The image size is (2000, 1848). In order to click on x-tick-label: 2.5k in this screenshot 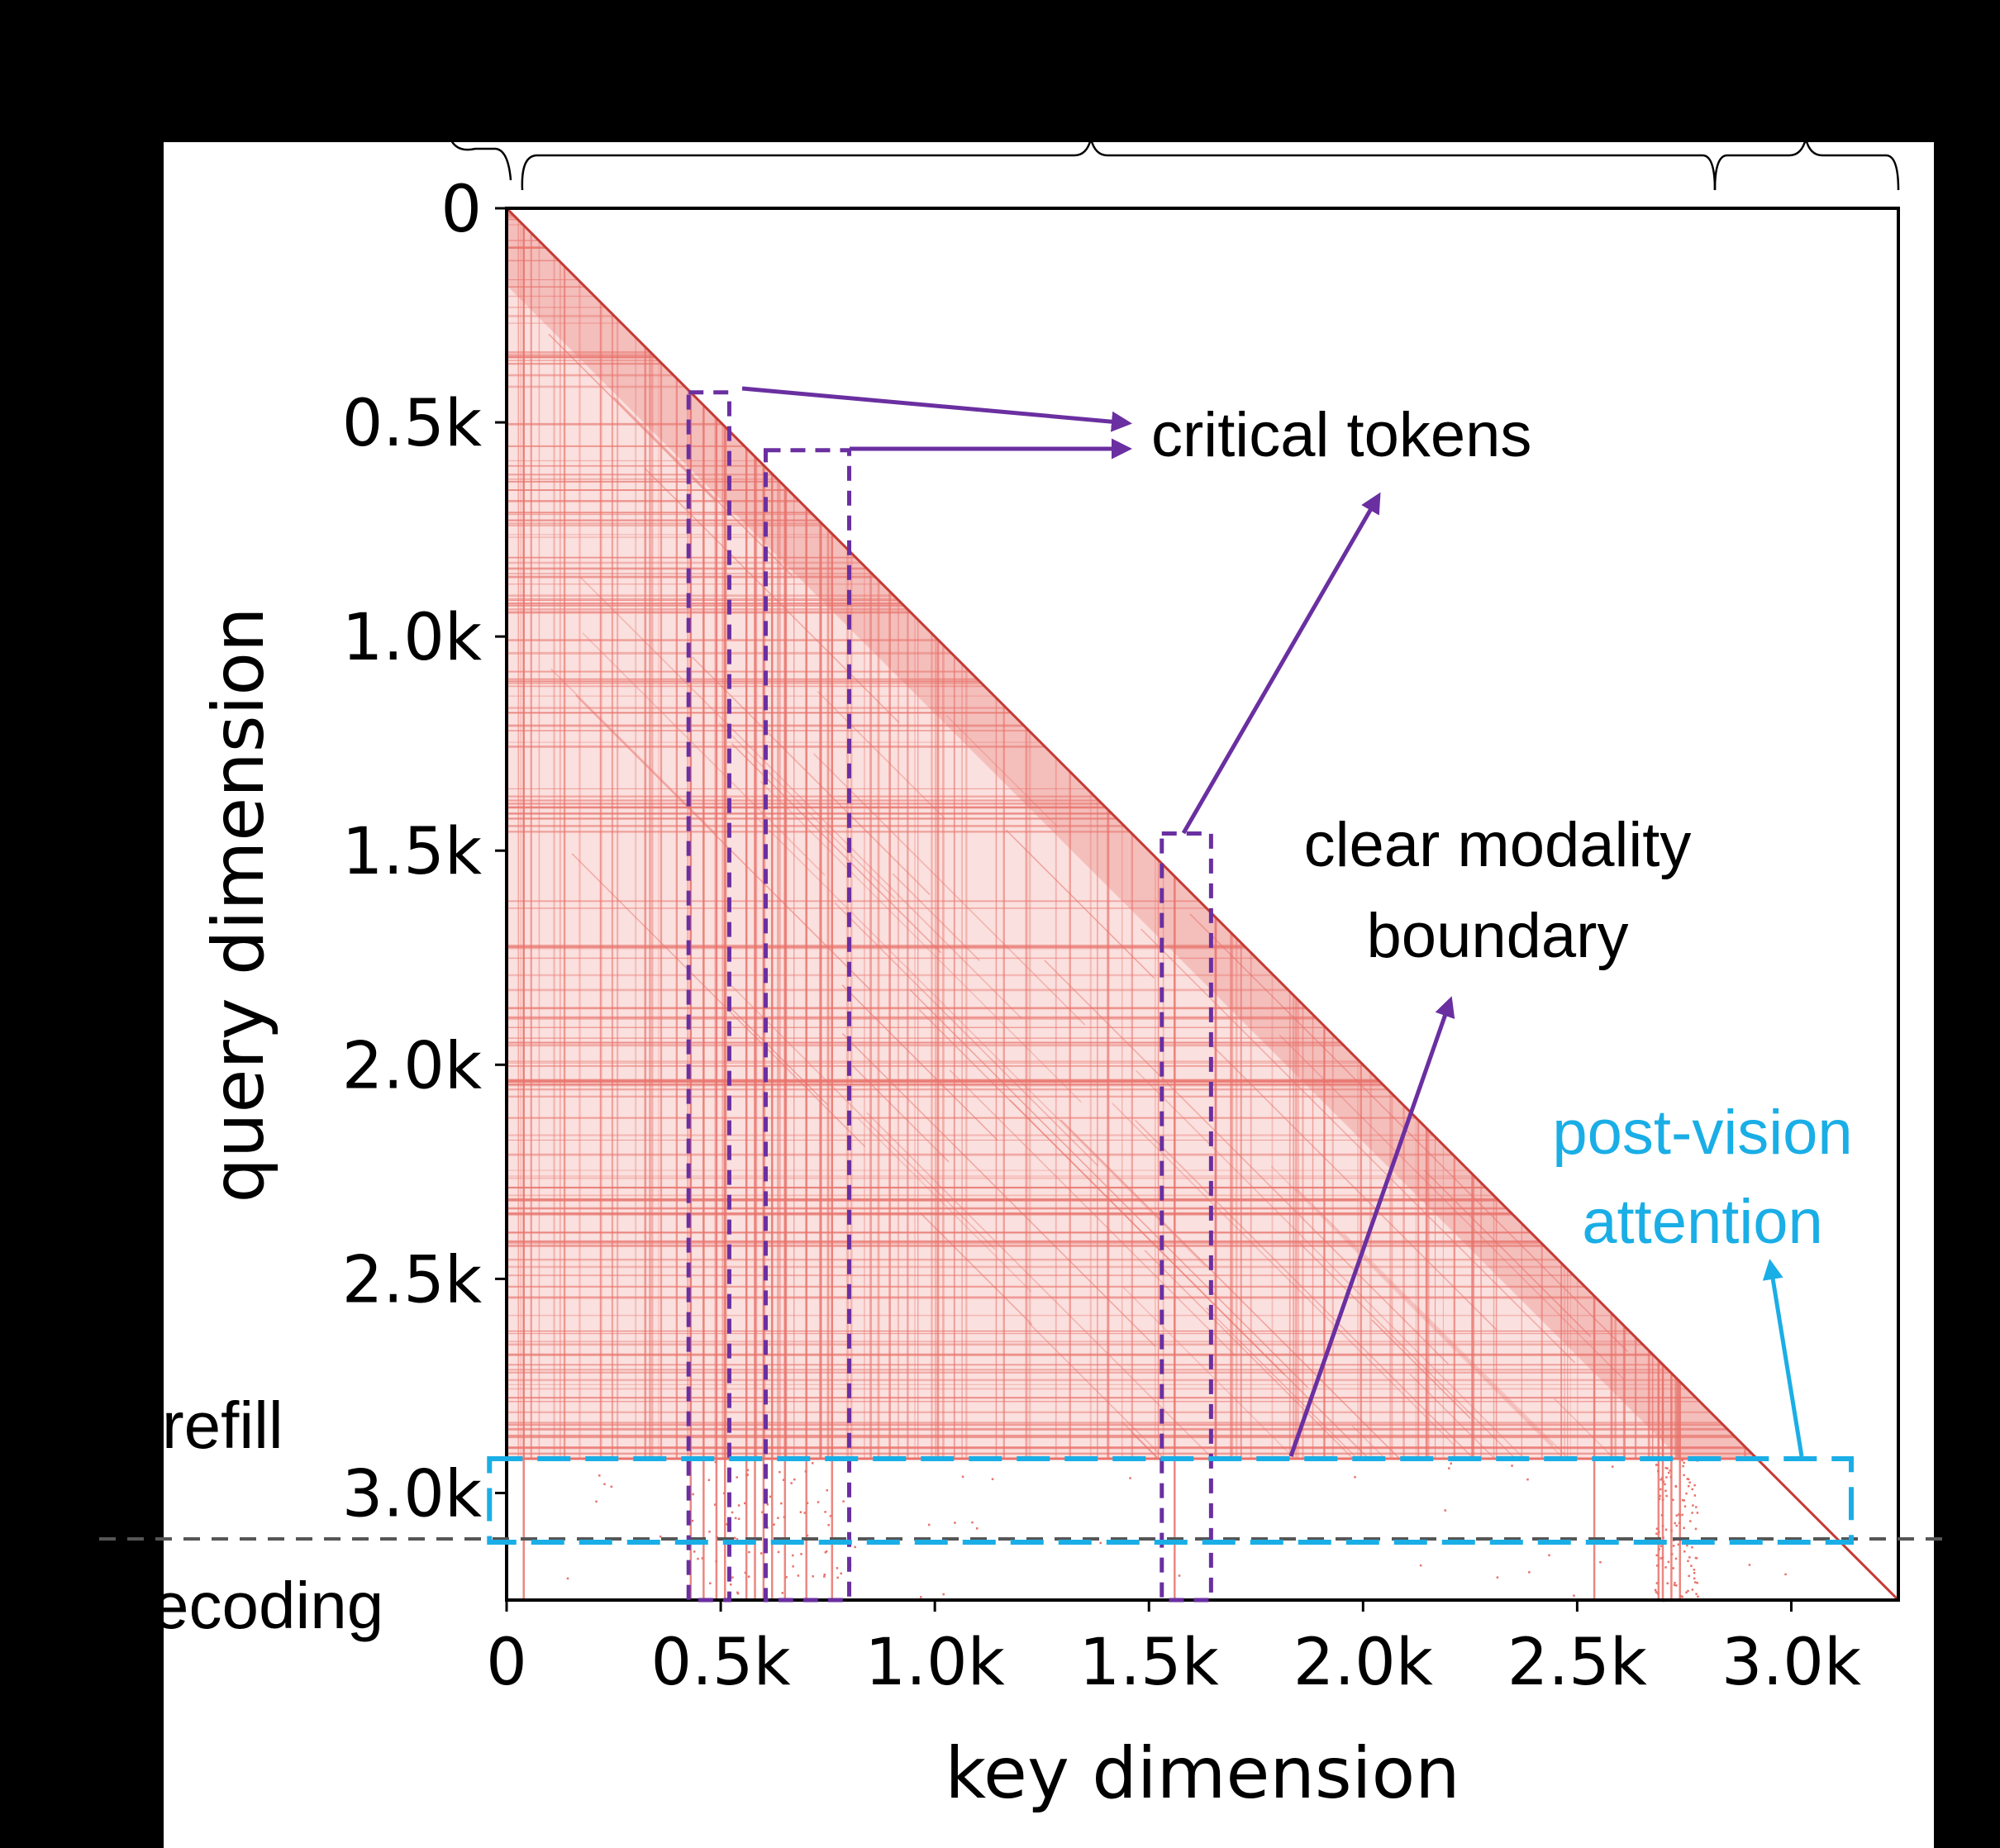, I will do `click(1577, 1663)`.